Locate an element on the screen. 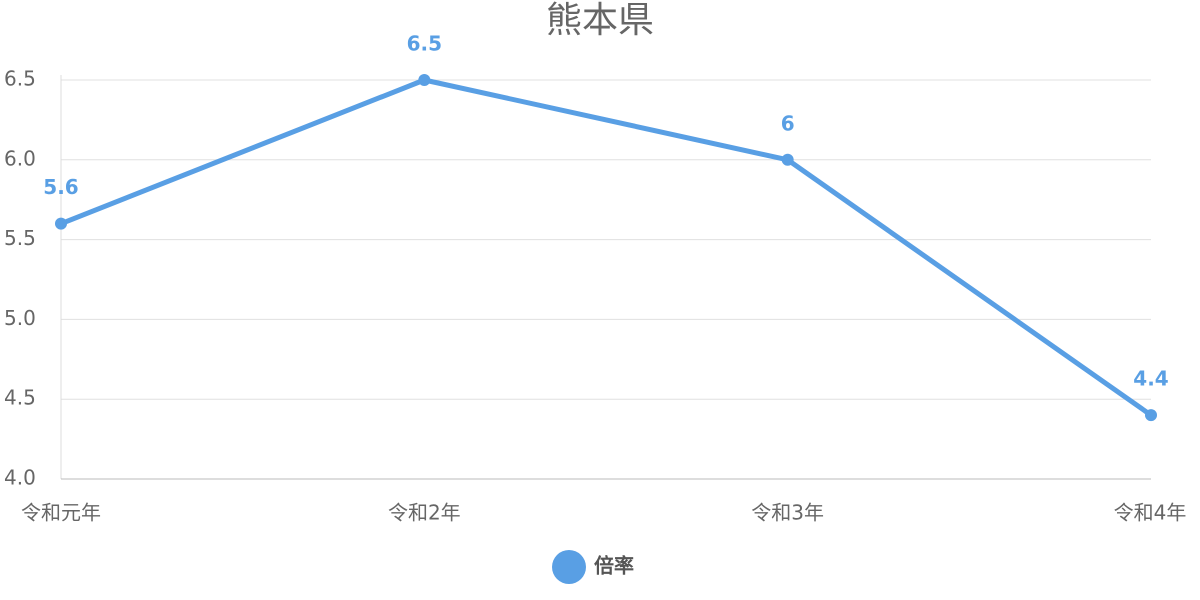 This screenshot has height=600, width=1200. x-tick-label: 令和2年 is located at coordinates (424, 513).